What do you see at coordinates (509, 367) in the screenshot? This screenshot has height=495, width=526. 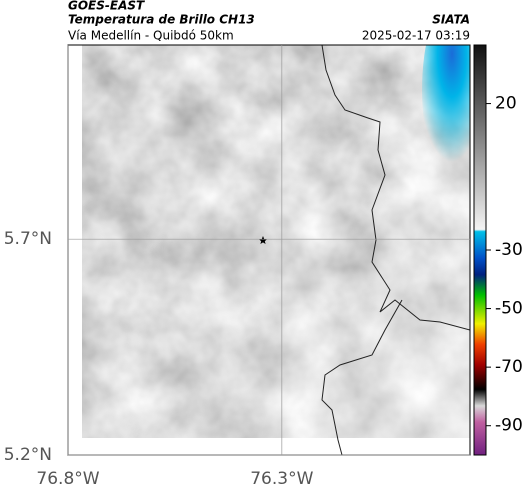 I see `colorbar-tick-label: -70` at bounding box center [509, 367].